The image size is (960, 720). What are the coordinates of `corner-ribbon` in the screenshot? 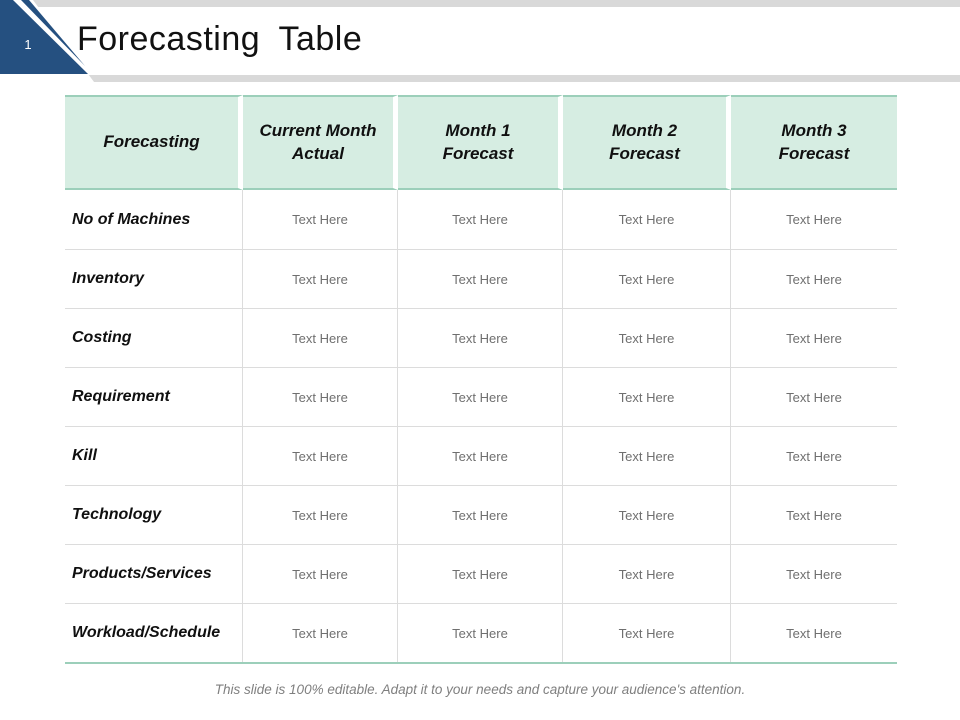 It's located at (48, 43).